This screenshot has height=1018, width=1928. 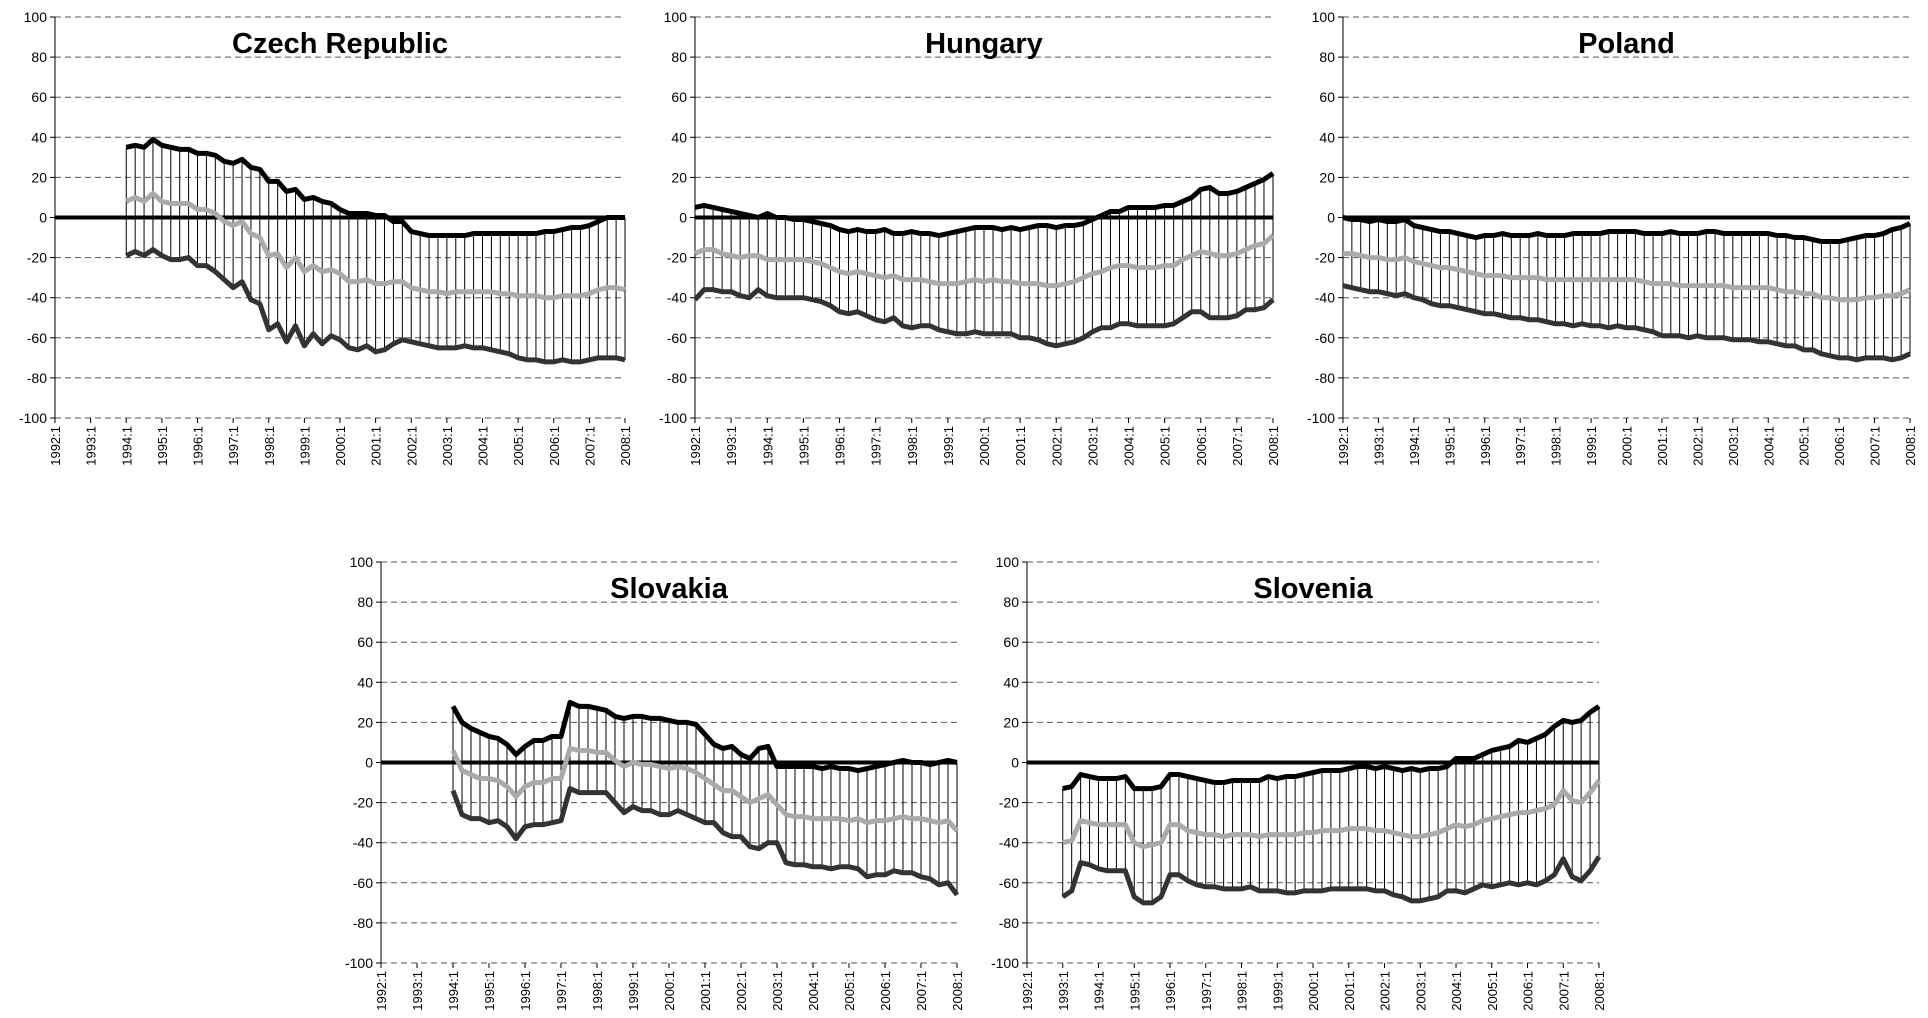 I want to click on chart-title: Hungary, so click(x=984, y=44).